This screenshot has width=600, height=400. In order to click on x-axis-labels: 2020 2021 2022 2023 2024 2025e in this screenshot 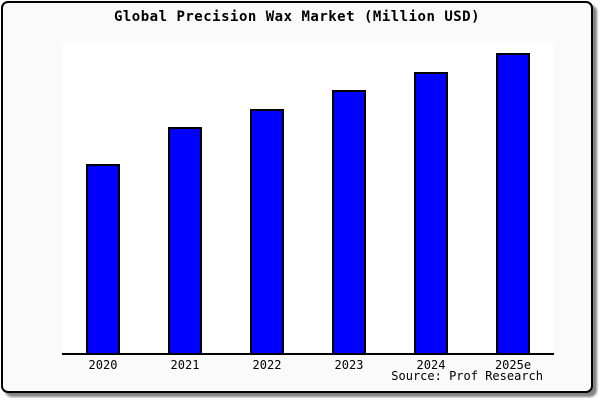, I will do `click(308, 365)`.